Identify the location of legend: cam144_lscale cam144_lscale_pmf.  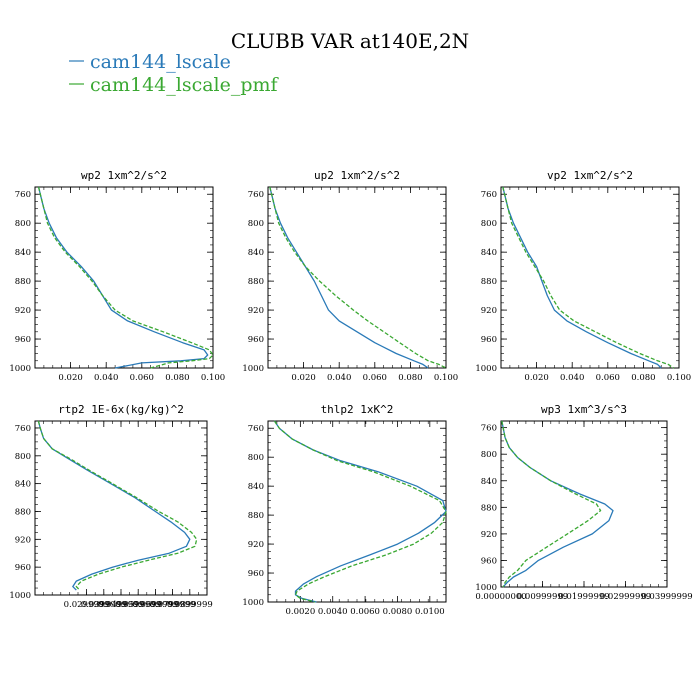
(174, 73).